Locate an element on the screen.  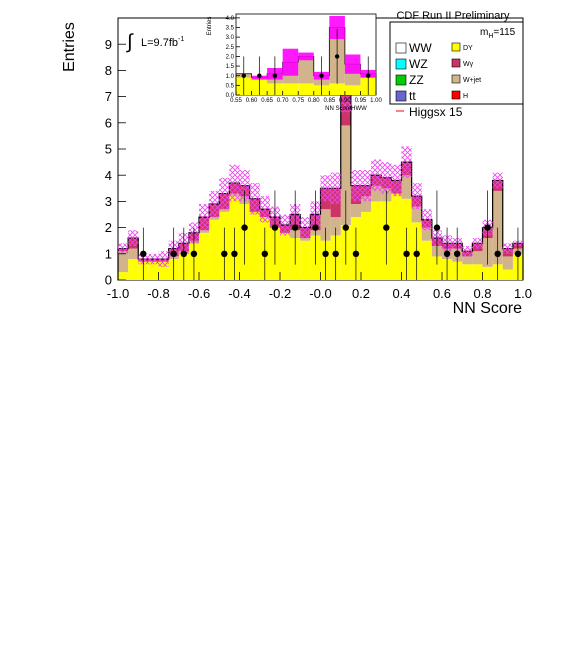
legend-label-8: Higgsx 15 is located at coordinates (436, 112).